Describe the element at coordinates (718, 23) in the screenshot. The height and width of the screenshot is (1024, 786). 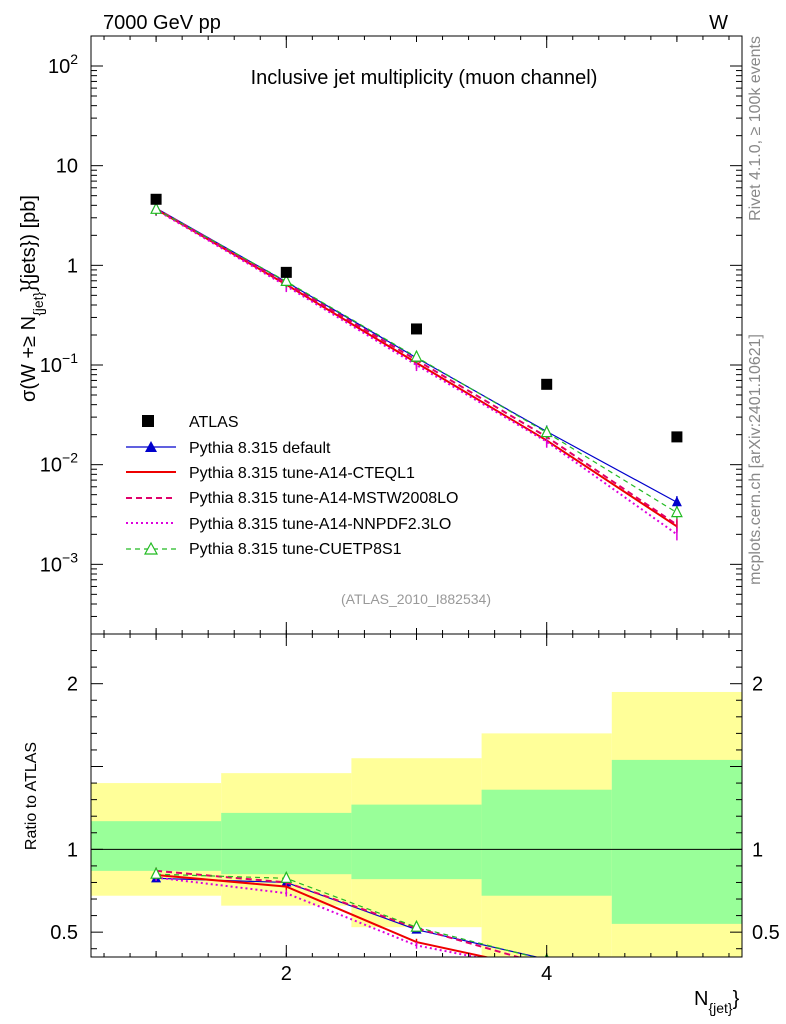
I see `process-label: W` at that location.